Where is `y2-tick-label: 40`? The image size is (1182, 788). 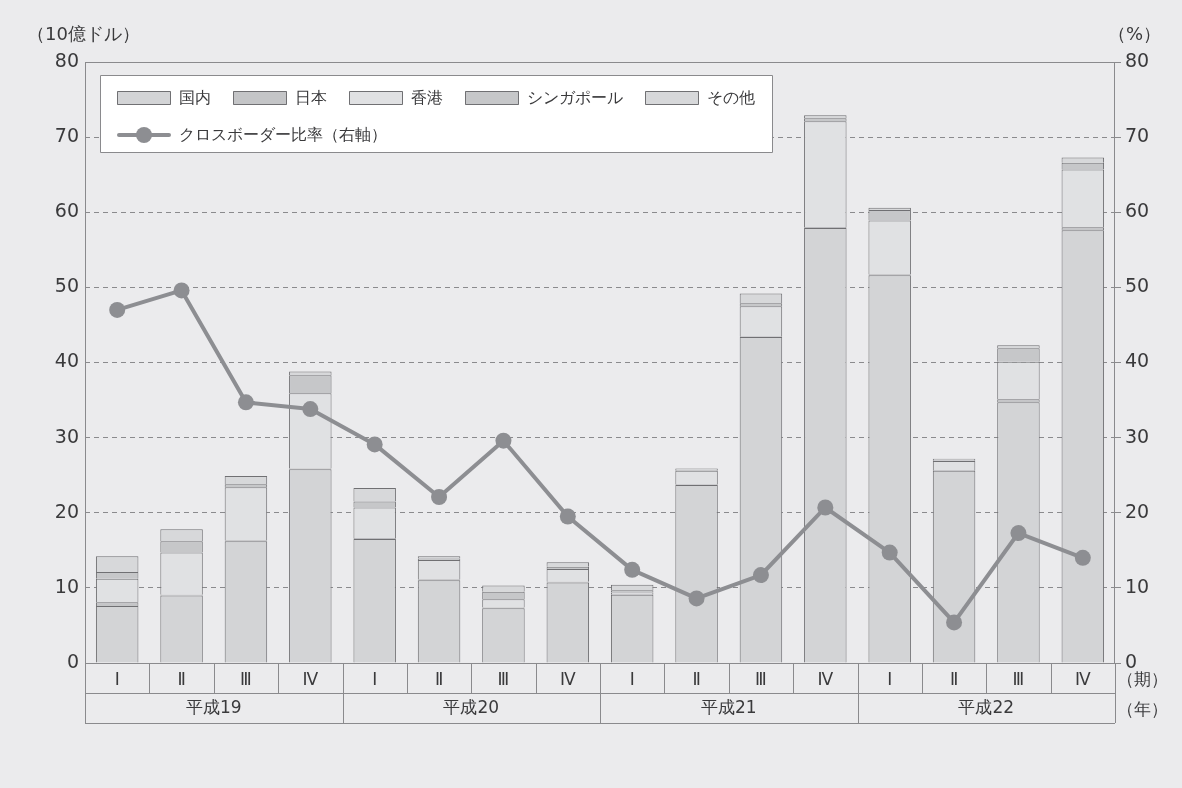
y2-tick-label: 40 is located at coordinates (1137, 360).